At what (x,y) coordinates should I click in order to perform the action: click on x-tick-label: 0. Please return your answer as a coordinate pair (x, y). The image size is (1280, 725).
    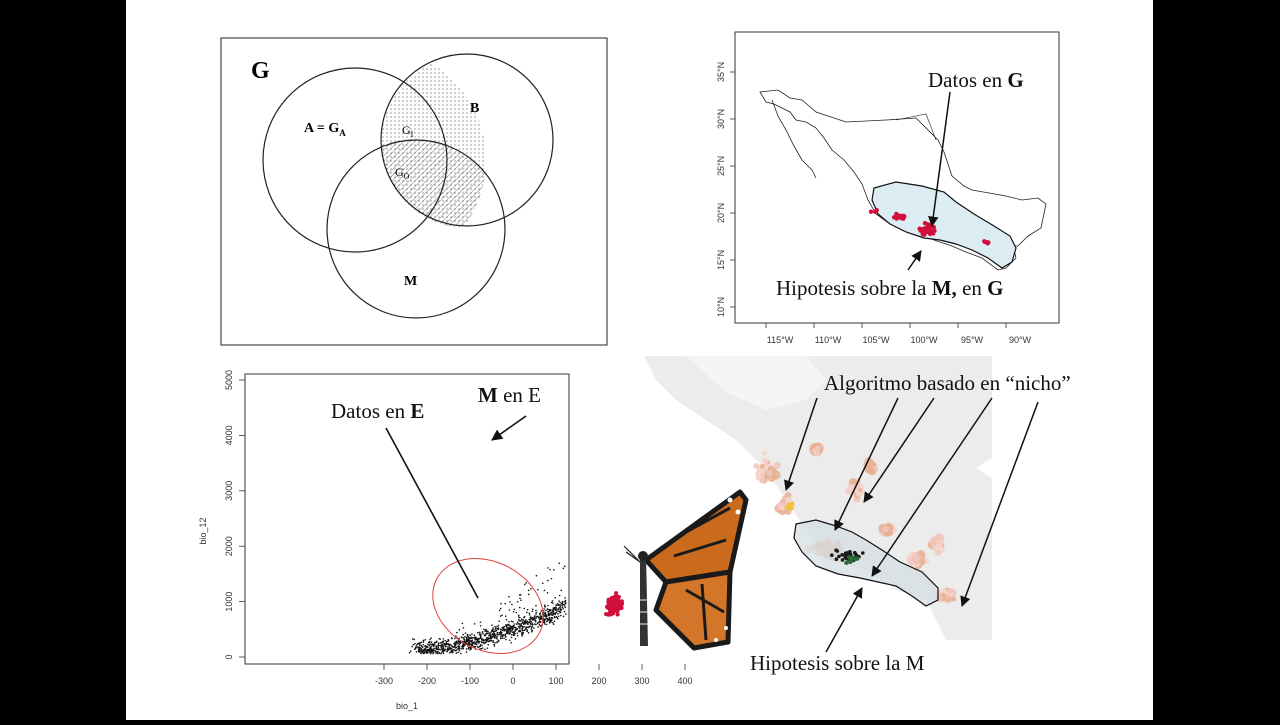
    Looking at the image, I should click on (512, 681).